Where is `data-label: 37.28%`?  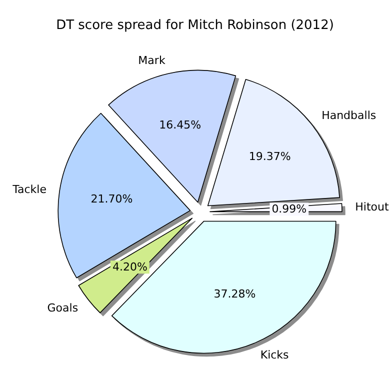
data-label: 37.28% is located at coordinates (235, 294).